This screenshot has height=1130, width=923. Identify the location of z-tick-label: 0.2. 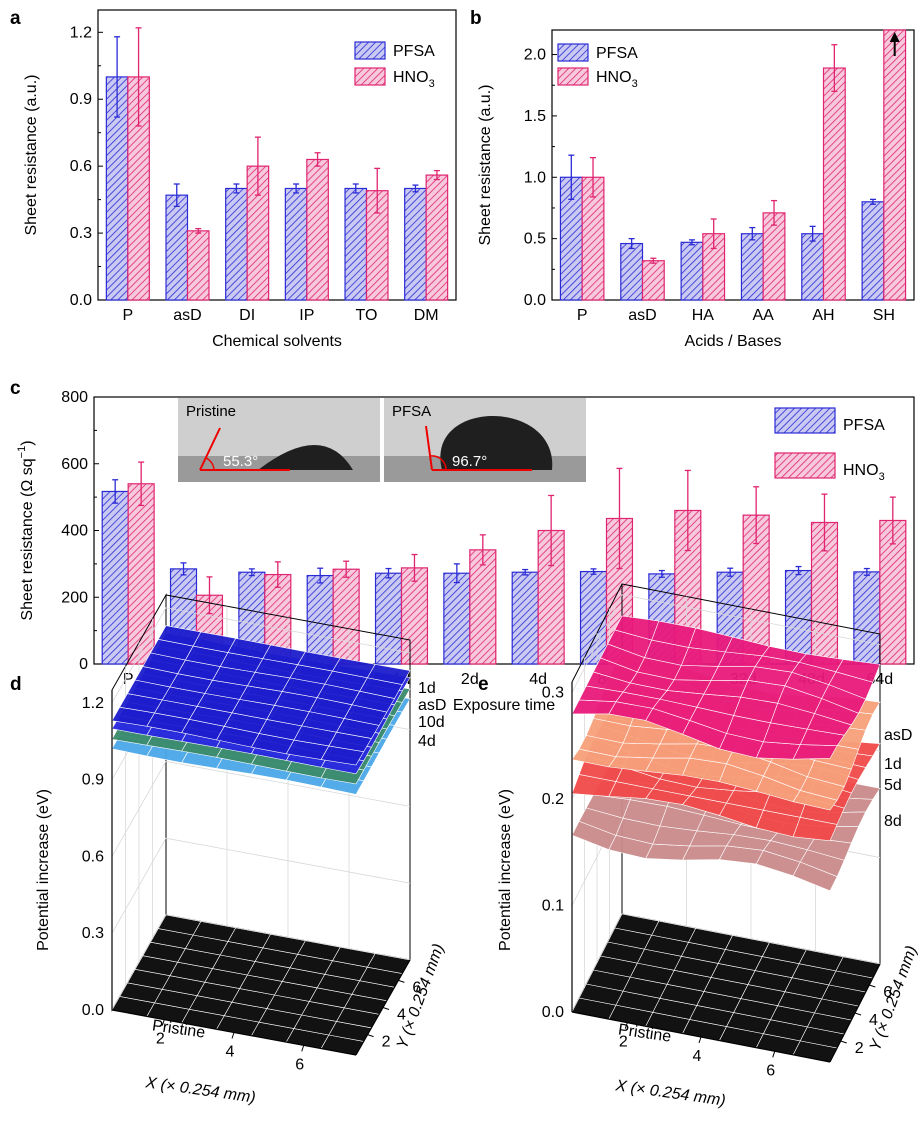
(553, 799).